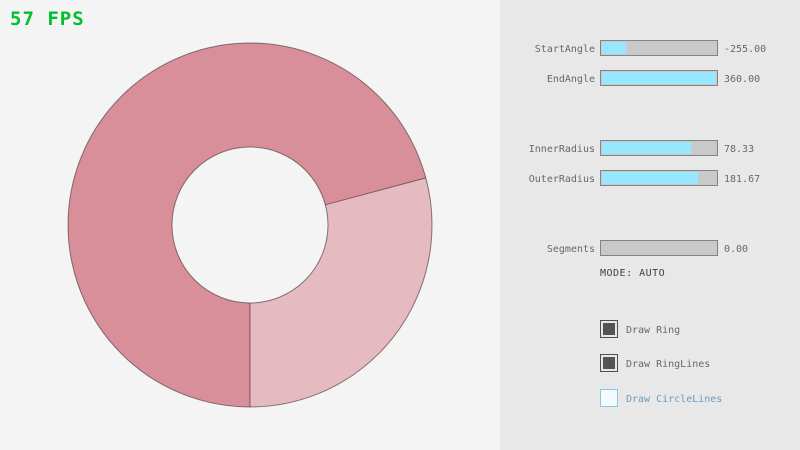 The image size is (800, 450). I want to click on draw-ringlines-checkbox, so click(609, 363).